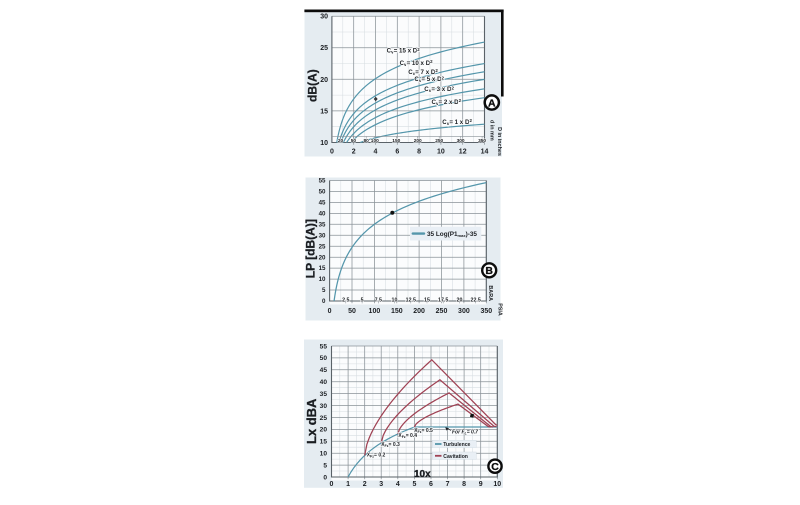 This screenshot has width=800, height=505. What do you see at coordinates (422, 474) in the screenshot?
I see `svg-text: 10x` at bounding box center [422, 474].